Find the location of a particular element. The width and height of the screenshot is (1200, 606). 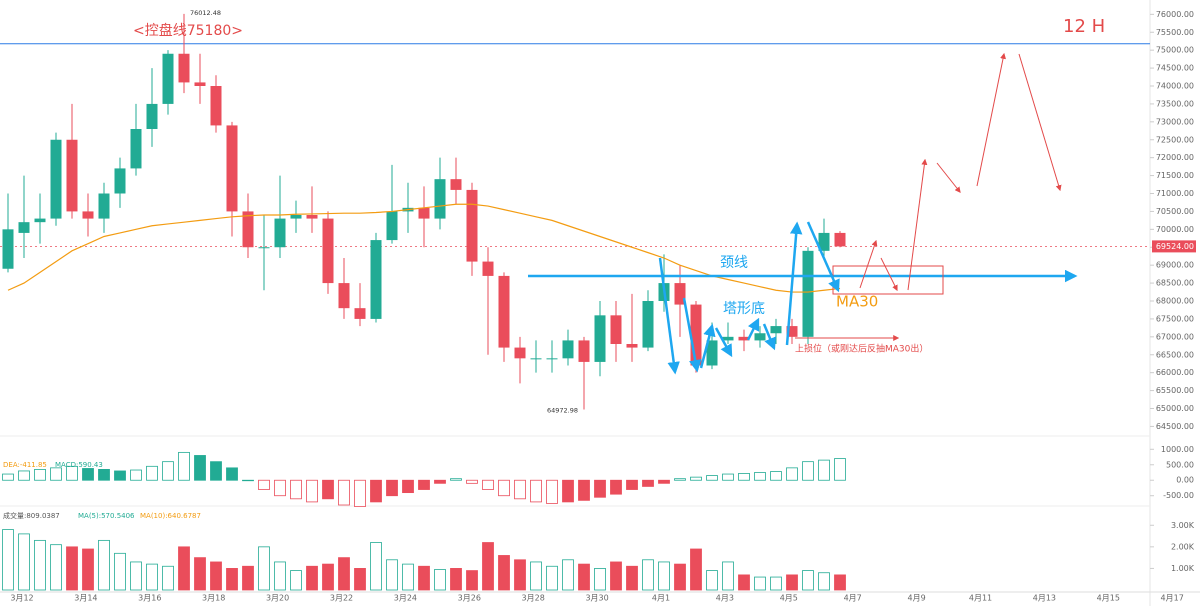

x-tick-label: 4月9 is located at coordinates (917, 598).